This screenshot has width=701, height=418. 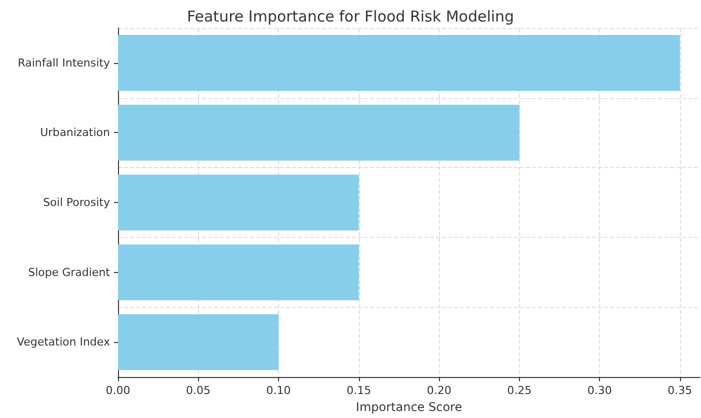 I want to click on y-tick-label: Vegetation Index, so click(x=63, y=342).